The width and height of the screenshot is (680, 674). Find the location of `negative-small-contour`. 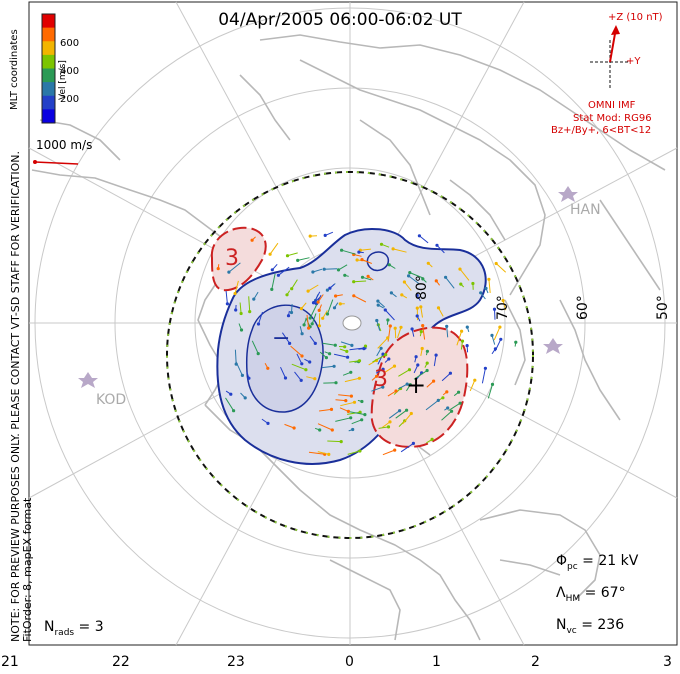

negative-small-contour is located at coordinates (378, 261).